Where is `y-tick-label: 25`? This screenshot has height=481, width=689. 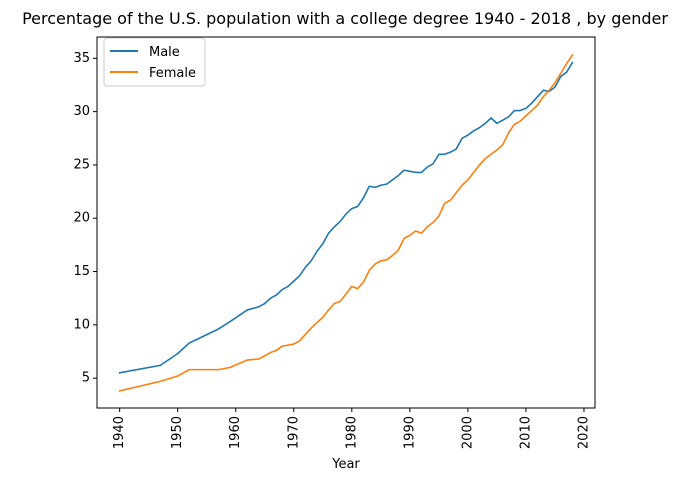
y-tick-label: 25 is located at coordinates (81, 164).